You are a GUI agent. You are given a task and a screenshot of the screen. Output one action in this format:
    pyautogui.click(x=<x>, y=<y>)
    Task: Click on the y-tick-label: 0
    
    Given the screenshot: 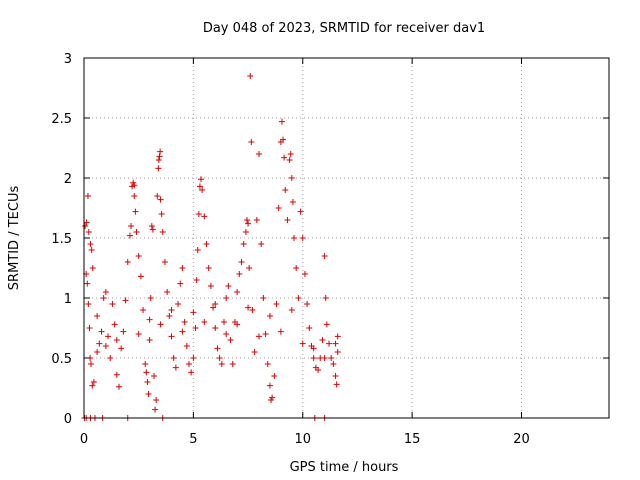 What is the action you would take?
    pyautogui.click(x=68, y=419)
    